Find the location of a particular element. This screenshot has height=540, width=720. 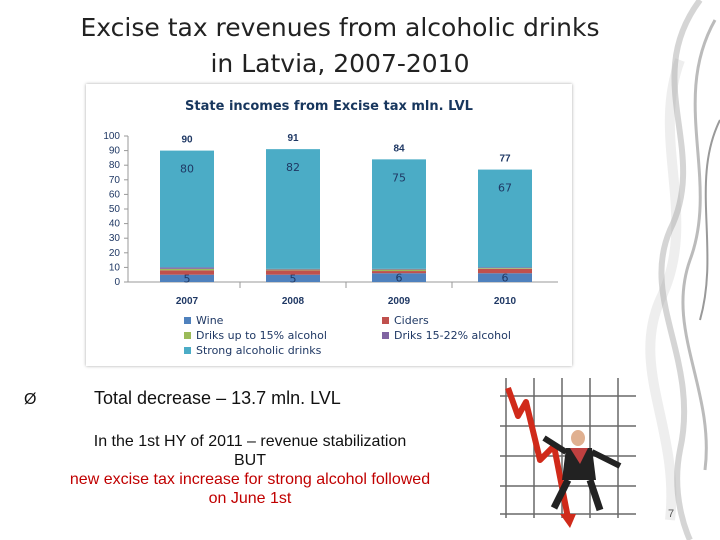

y-tick-label: 20 is located at coordinates (115, 253).